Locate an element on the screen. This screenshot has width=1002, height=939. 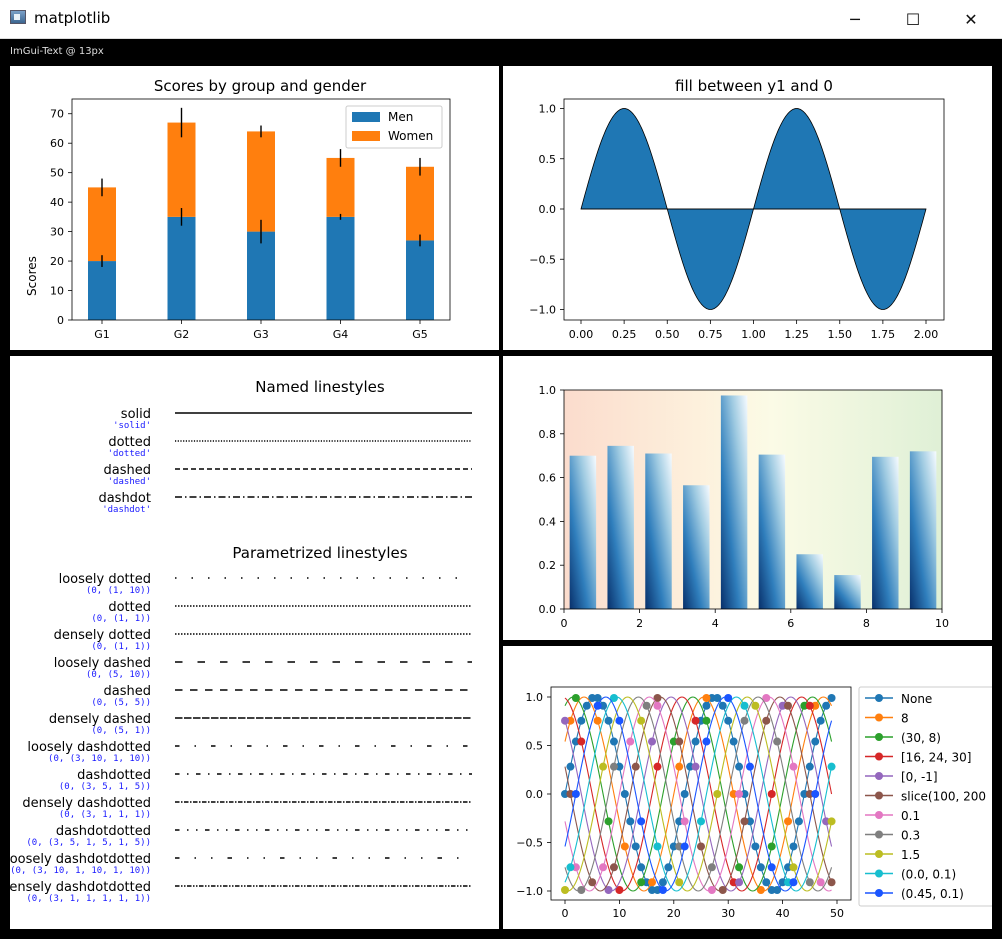
markevery-xtick-label: 0 is located at coordinates (565, 913).